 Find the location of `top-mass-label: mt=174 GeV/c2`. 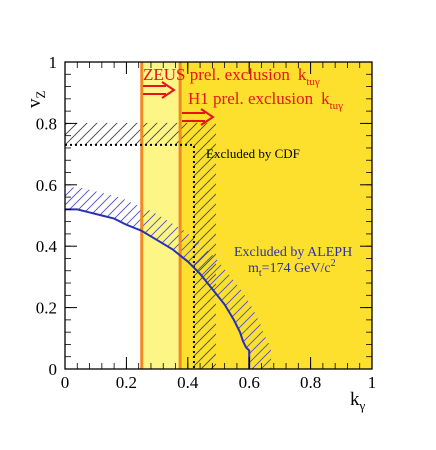

top-mass-label: mt=174 GeV/c2 is located at coordinates (292, 268).